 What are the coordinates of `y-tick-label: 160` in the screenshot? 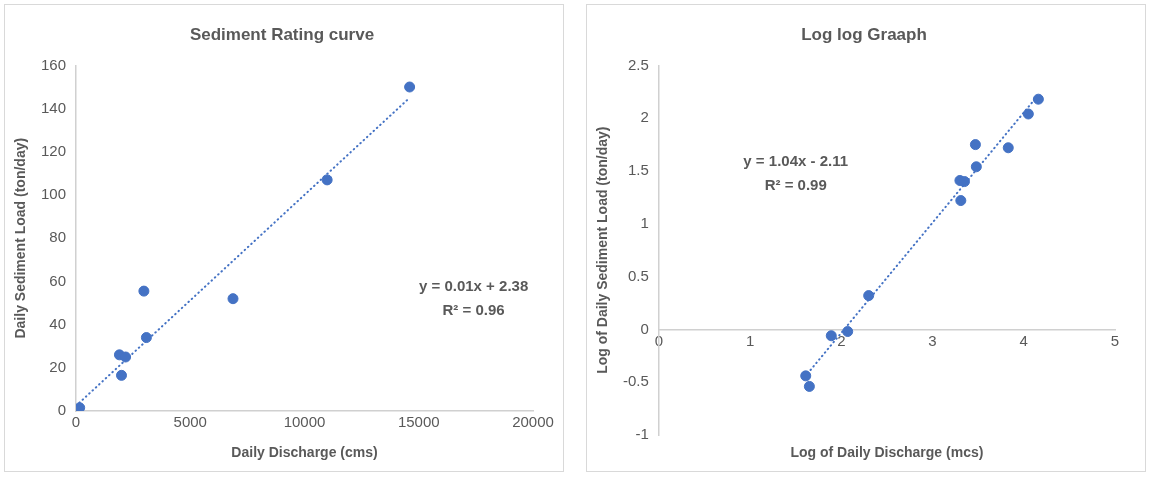 It's located at (54, 64).